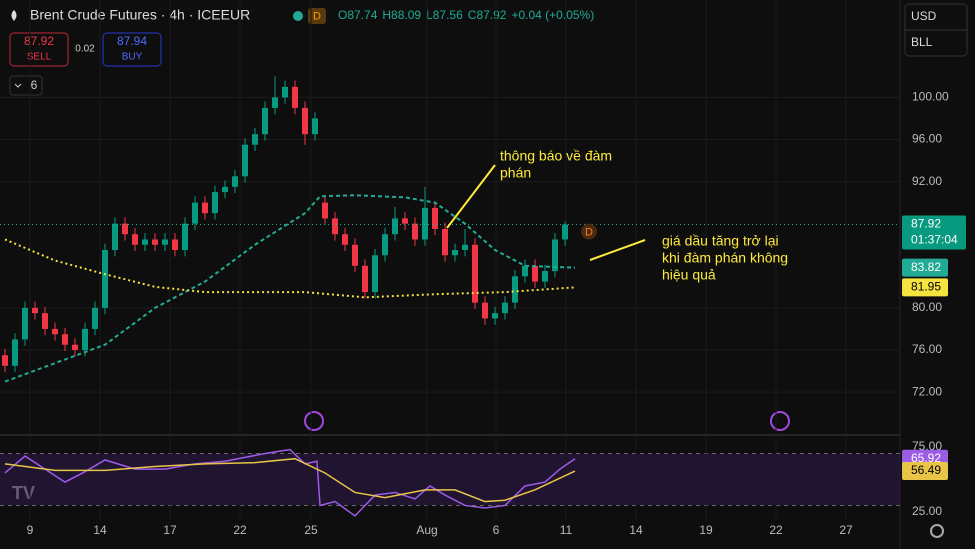 Image resolution: width=975 pixels, height=549 pixels. What do you see at coordinates (450, 435) in the screenshot?
I see `pane-separator` at bounding box center [450, 435].